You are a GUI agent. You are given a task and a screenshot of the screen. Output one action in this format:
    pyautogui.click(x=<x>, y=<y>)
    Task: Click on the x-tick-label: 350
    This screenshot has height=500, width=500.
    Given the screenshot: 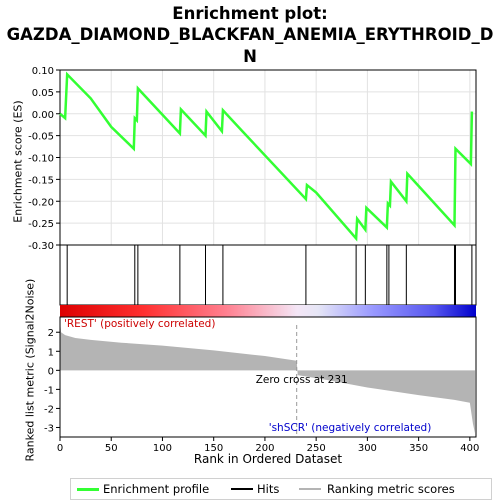 What is the action you would take?
    pyautogui.click(x=418, y=448)
    